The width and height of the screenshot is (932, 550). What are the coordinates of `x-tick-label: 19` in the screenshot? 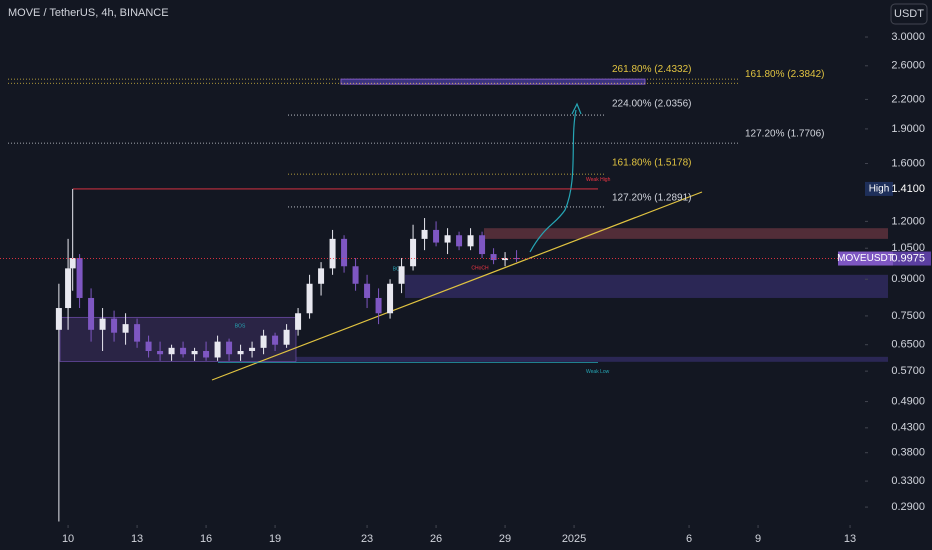 It's located at (275, 539).